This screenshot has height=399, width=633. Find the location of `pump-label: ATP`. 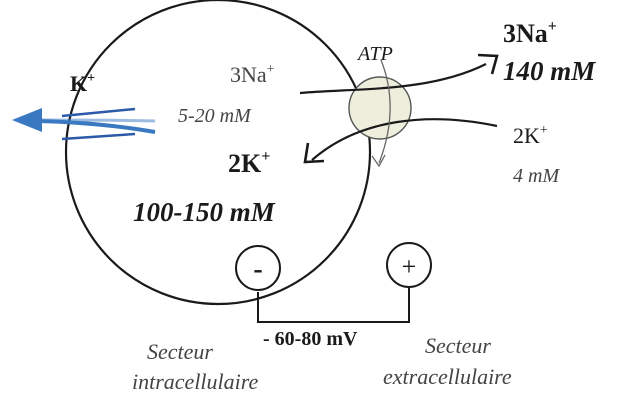

pump-label: ATP is located at coordinates (374, 54).